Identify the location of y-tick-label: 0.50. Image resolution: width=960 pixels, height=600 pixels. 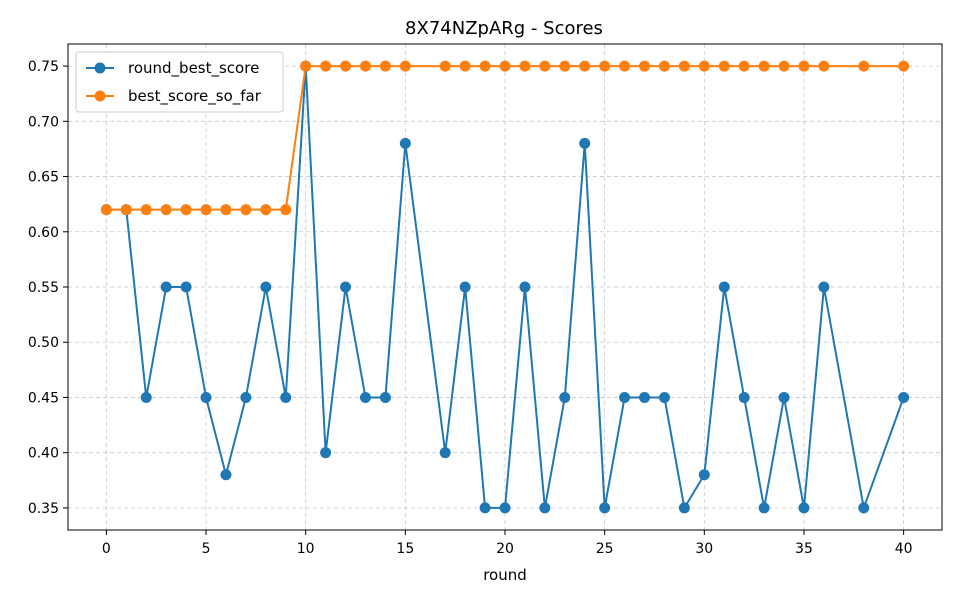
(43, 343).